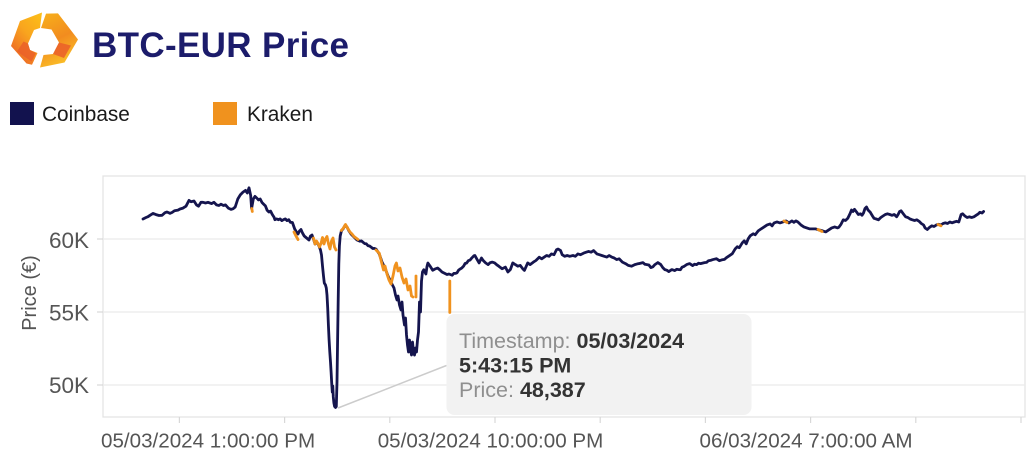 The image size is (1032, 463). I want to click on svg-text: Price: 48,387, so click(522, 390).